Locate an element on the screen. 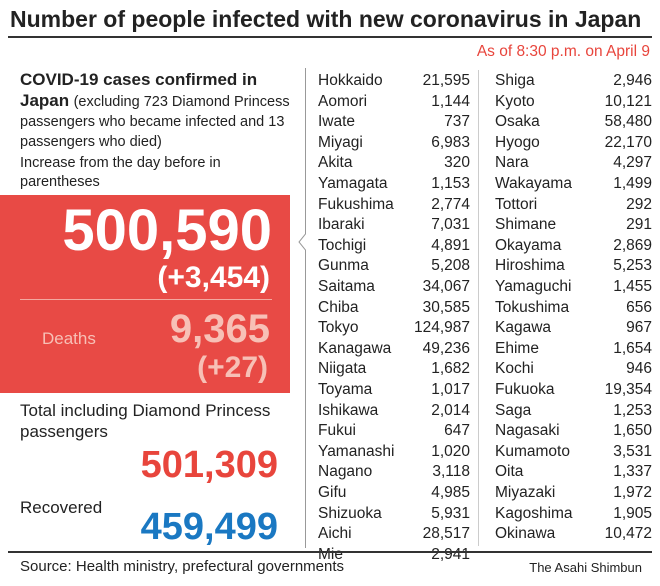 Image resolution: width=660 pixels, height=586 pixels. prefecture-cases: 1,153 is located at coordinates (450, 183).